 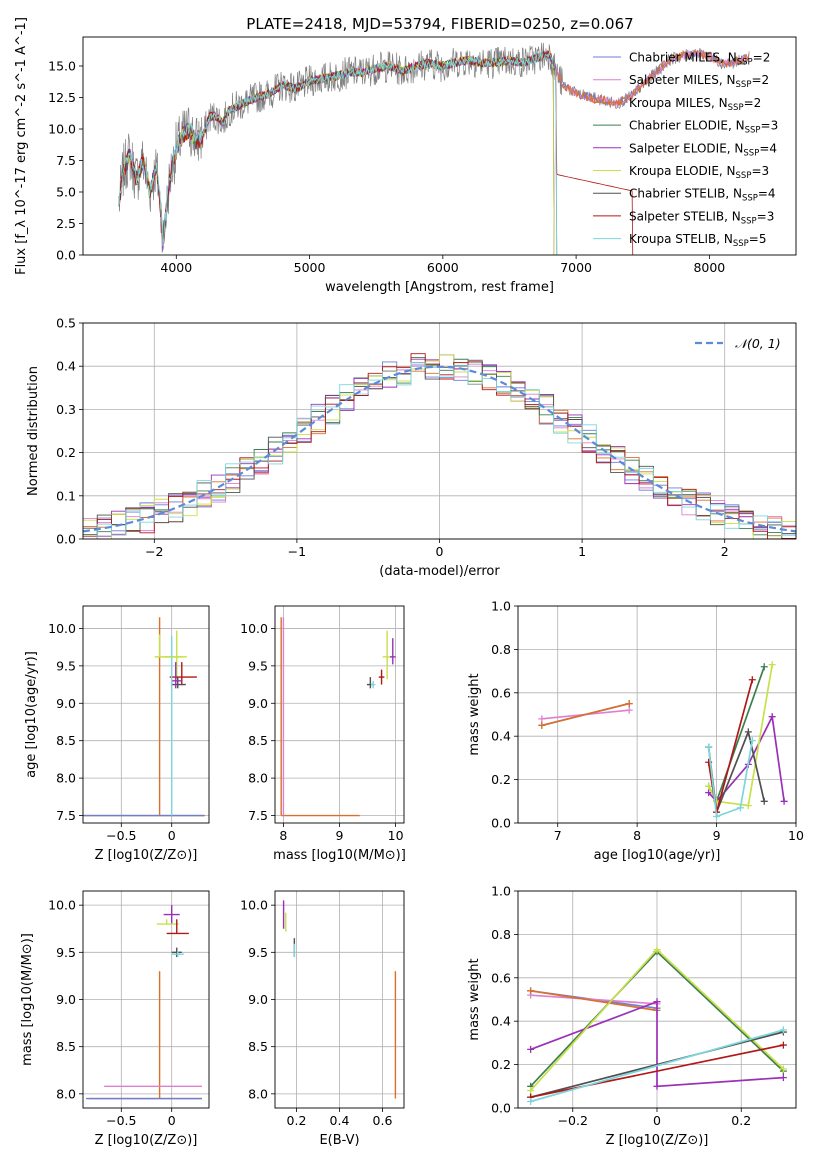 I want to click on legend-label-text: Salpeter MILES, N, so click(x=682, y=80).